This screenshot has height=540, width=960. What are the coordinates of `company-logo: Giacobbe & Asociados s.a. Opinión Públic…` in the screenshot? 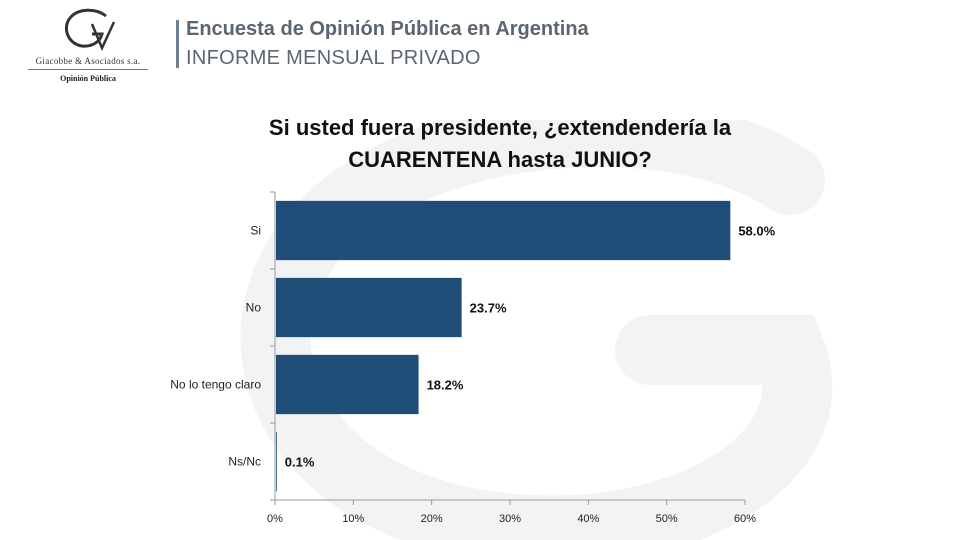 It's located at (88, 47).